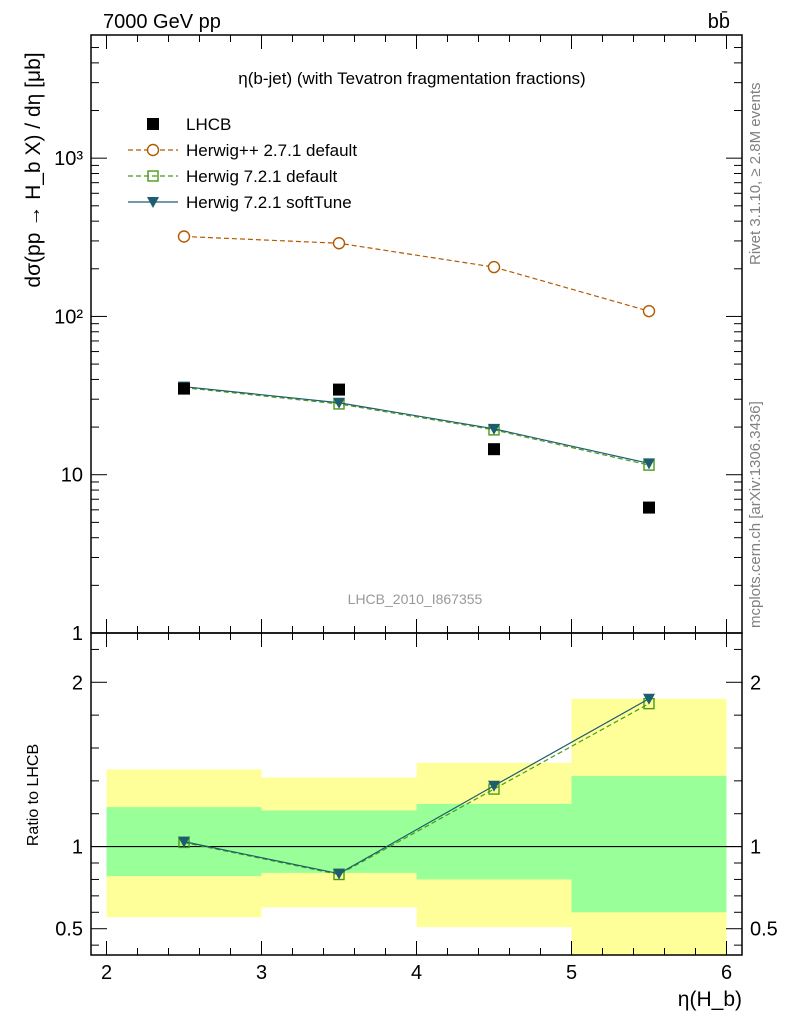 This screenshot has width=786, height=1024. I want to click on legend-label-2: Herwig 7.2.1 default, so click(261, 176).